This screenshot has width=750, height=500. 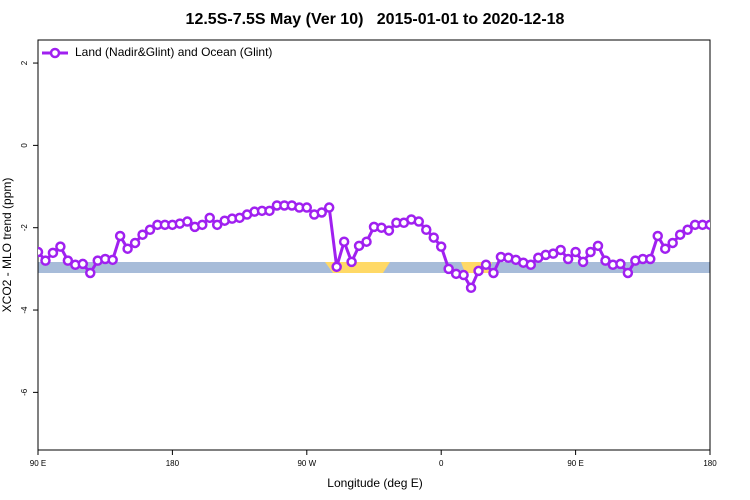 What do you see at coordinates (24, 392) in the screenshot?
I see `y-tick-label: -6` at bounding box center [24, 392].